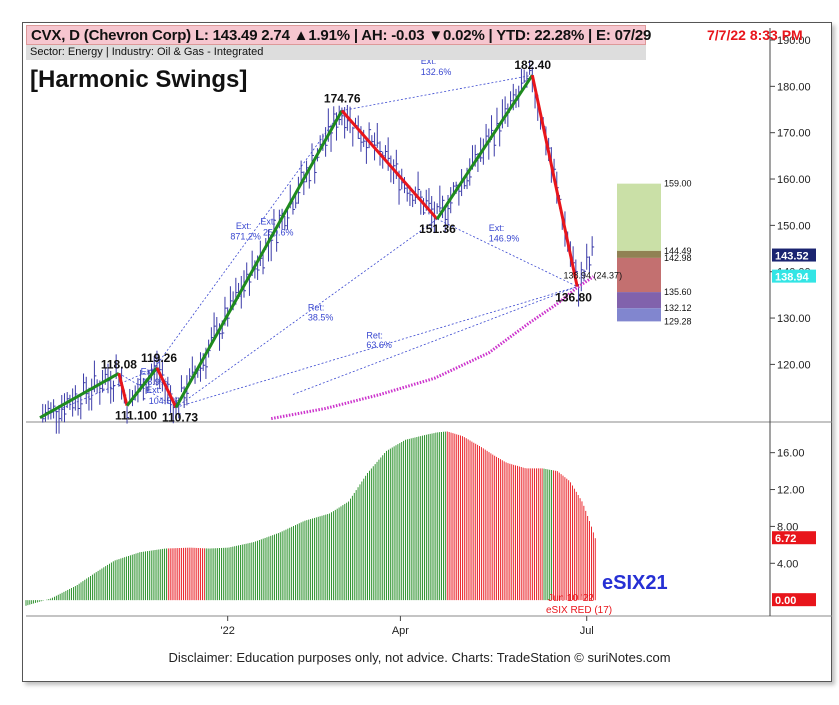  I want to click on zone-label: 159.00, so click(678, 184).